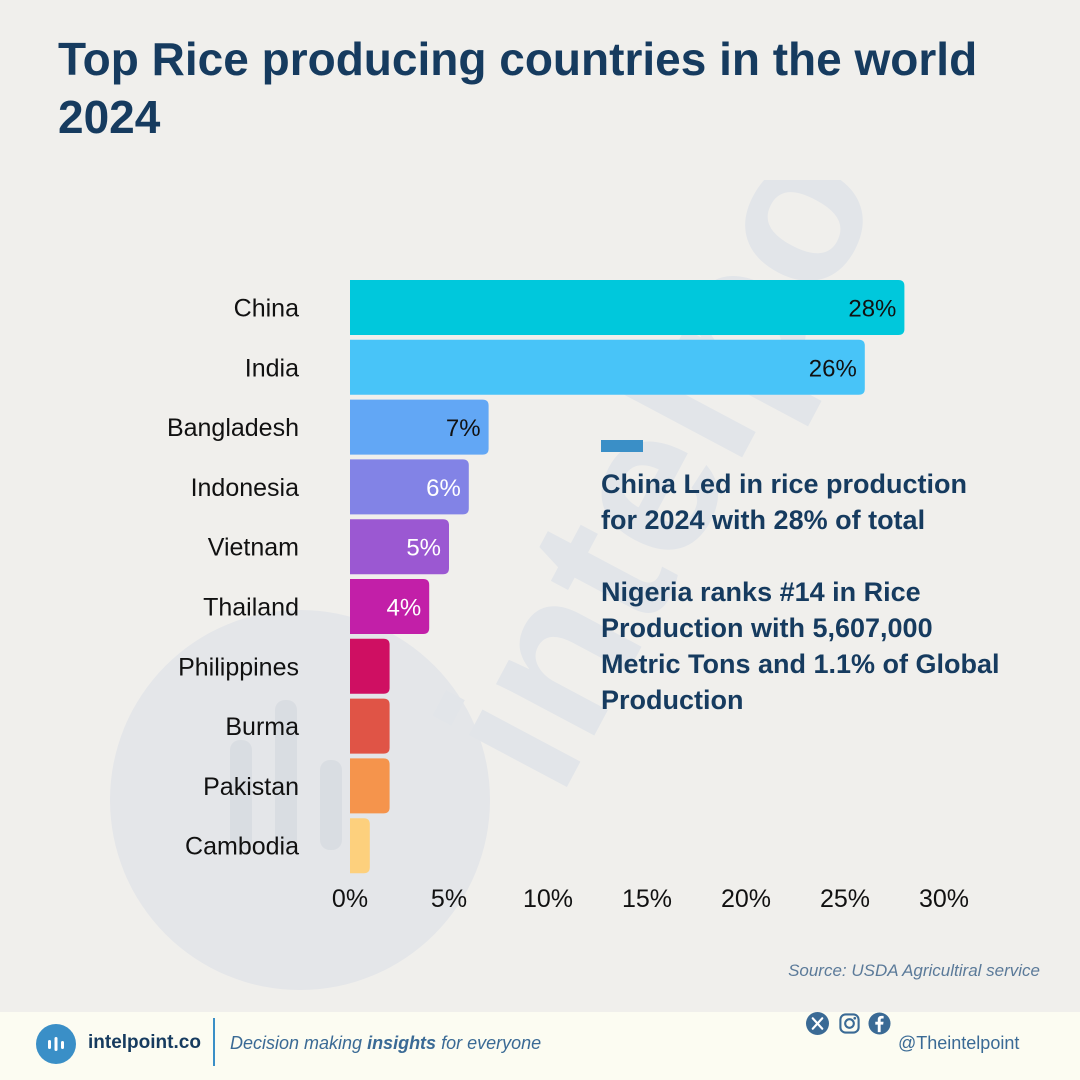 This screenshot has height=1080, width=1080. Describe the element at coordinates (242, 847) in the screenshot. I see `category-label-cambodia: Cambodia` at that location.